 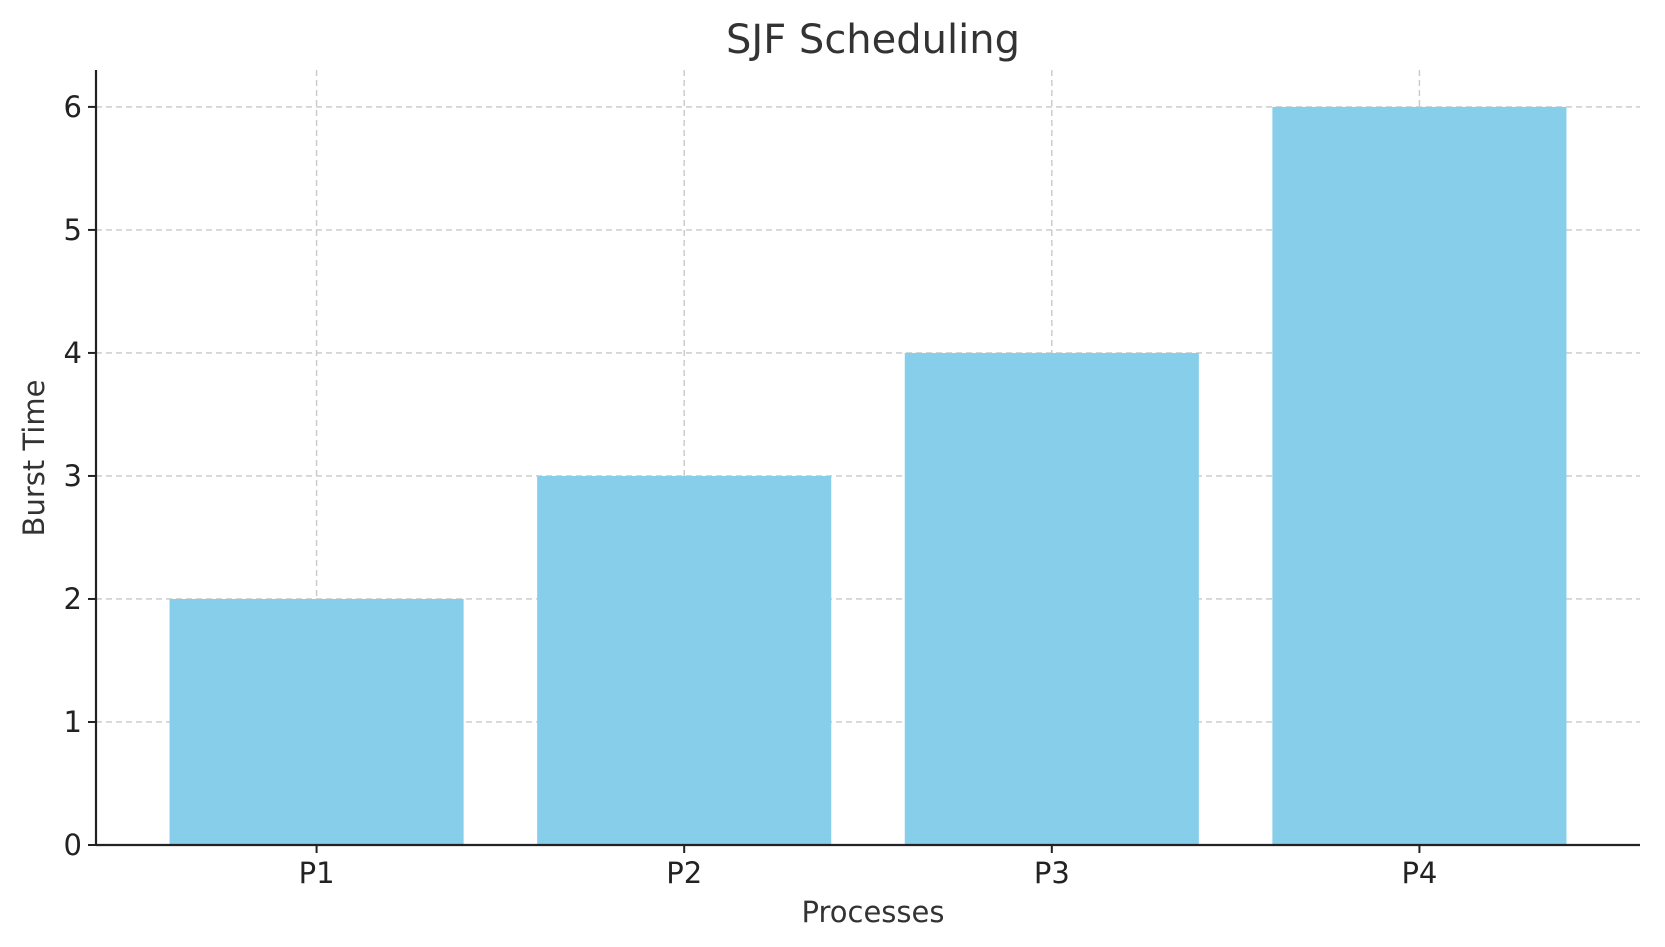 I want to click on y-tick-label: 4, so click(x=73, y=353).